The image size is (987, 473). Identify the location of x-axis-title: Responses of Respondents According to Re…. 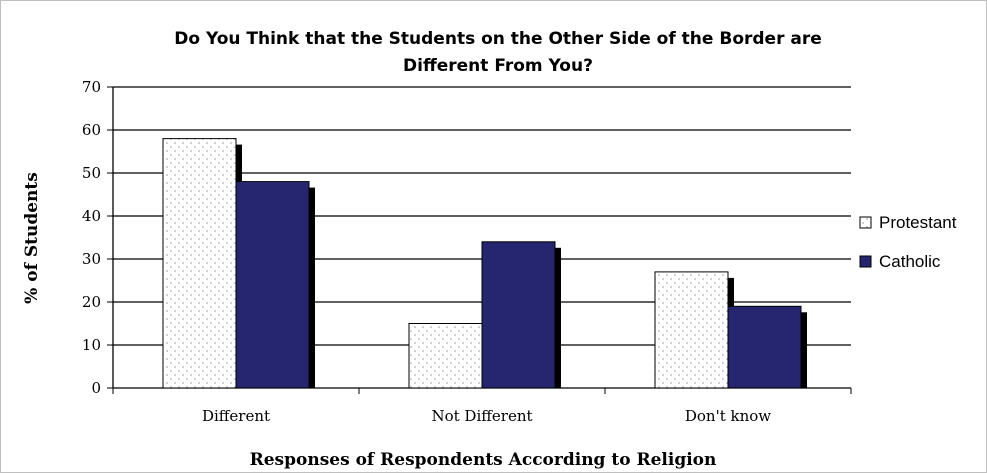
(483, 460).